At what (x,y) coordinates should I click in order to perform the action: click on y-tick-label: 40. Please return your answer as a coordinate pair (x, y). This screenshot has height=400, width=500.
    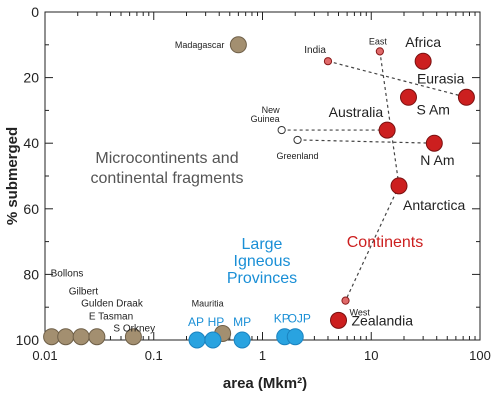
    Looking at the image, I should click on (31, 143).